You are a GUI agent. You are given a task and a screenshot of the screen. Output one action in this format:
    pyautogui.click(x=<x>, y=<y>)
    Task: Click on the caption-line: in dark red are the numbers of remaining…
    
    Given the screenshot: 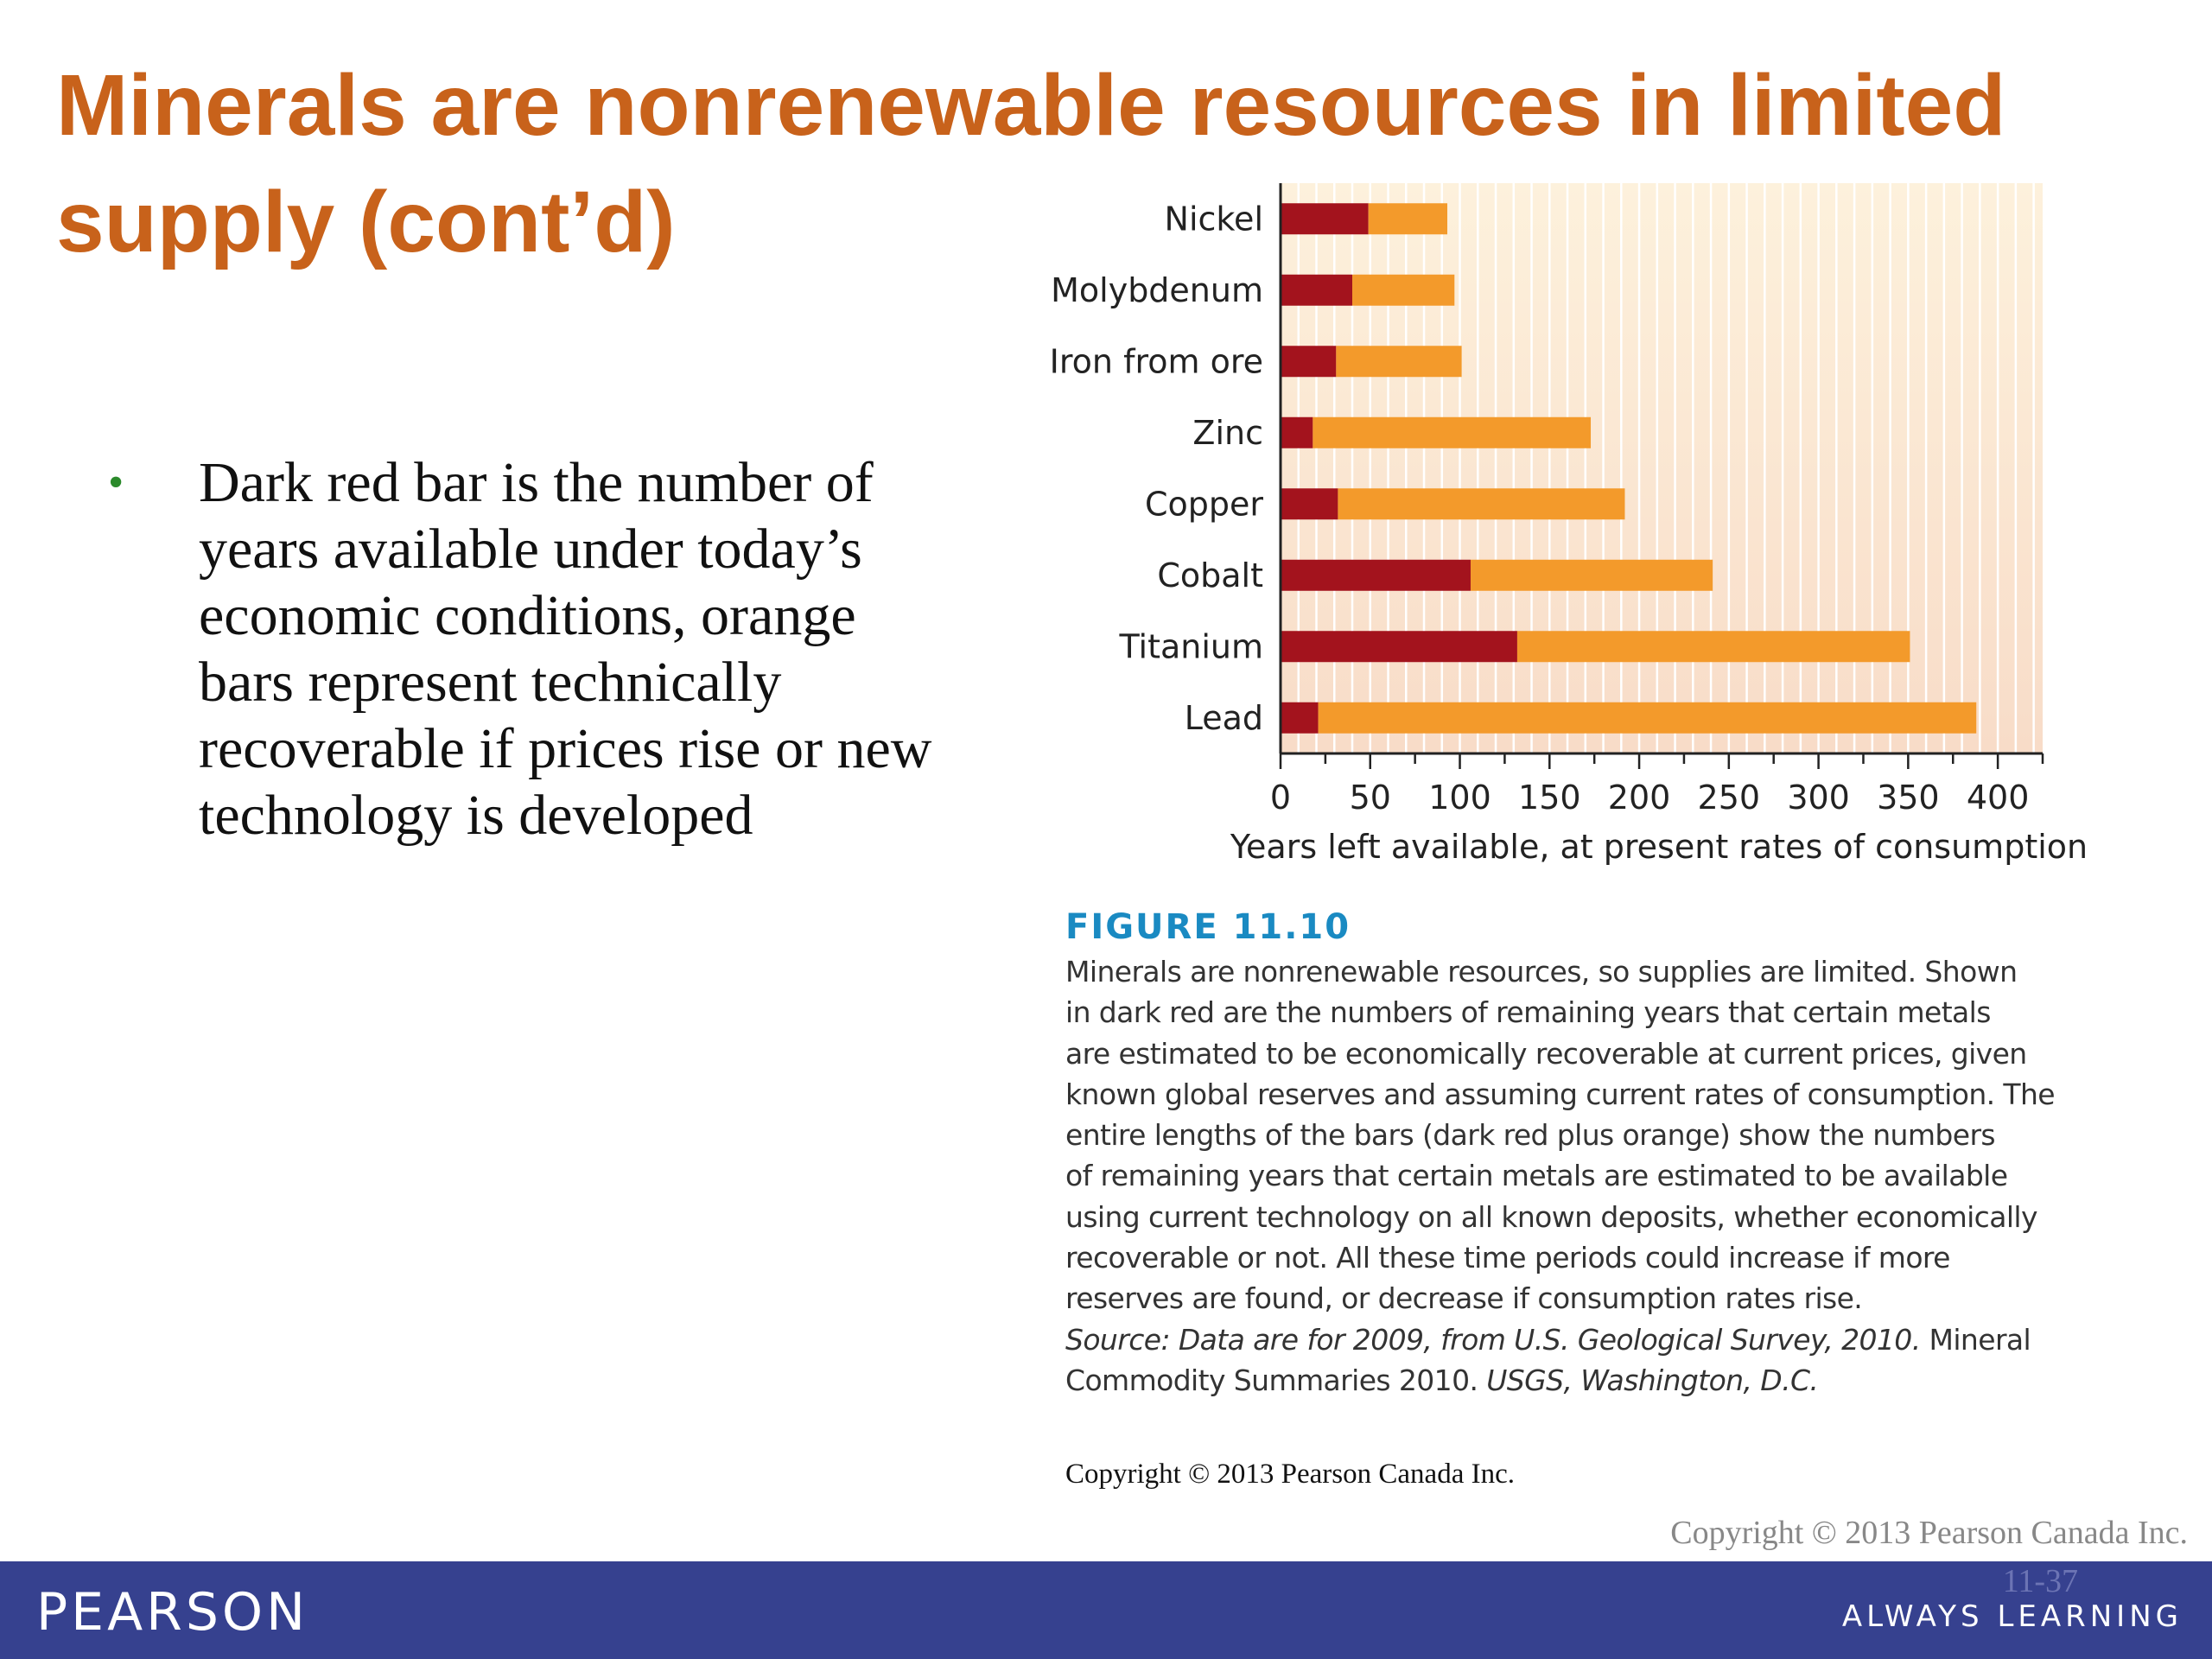 What is the action you would take?
    pyautogui.click(x=1528, y=1013)
    